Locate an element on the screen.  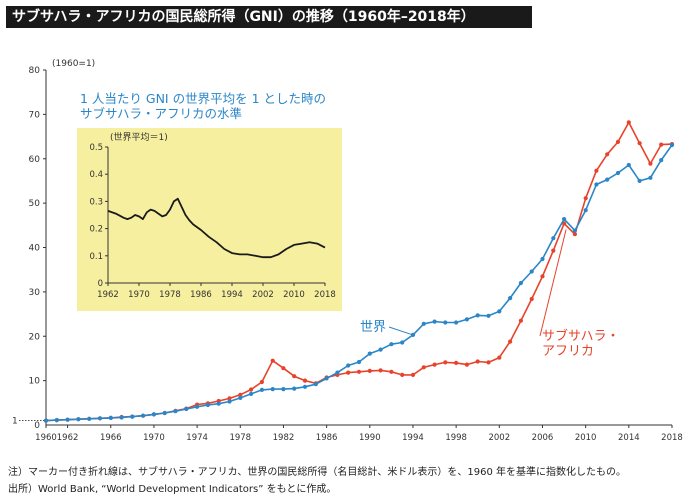
inset-panel is located at coordinates (209, 219).